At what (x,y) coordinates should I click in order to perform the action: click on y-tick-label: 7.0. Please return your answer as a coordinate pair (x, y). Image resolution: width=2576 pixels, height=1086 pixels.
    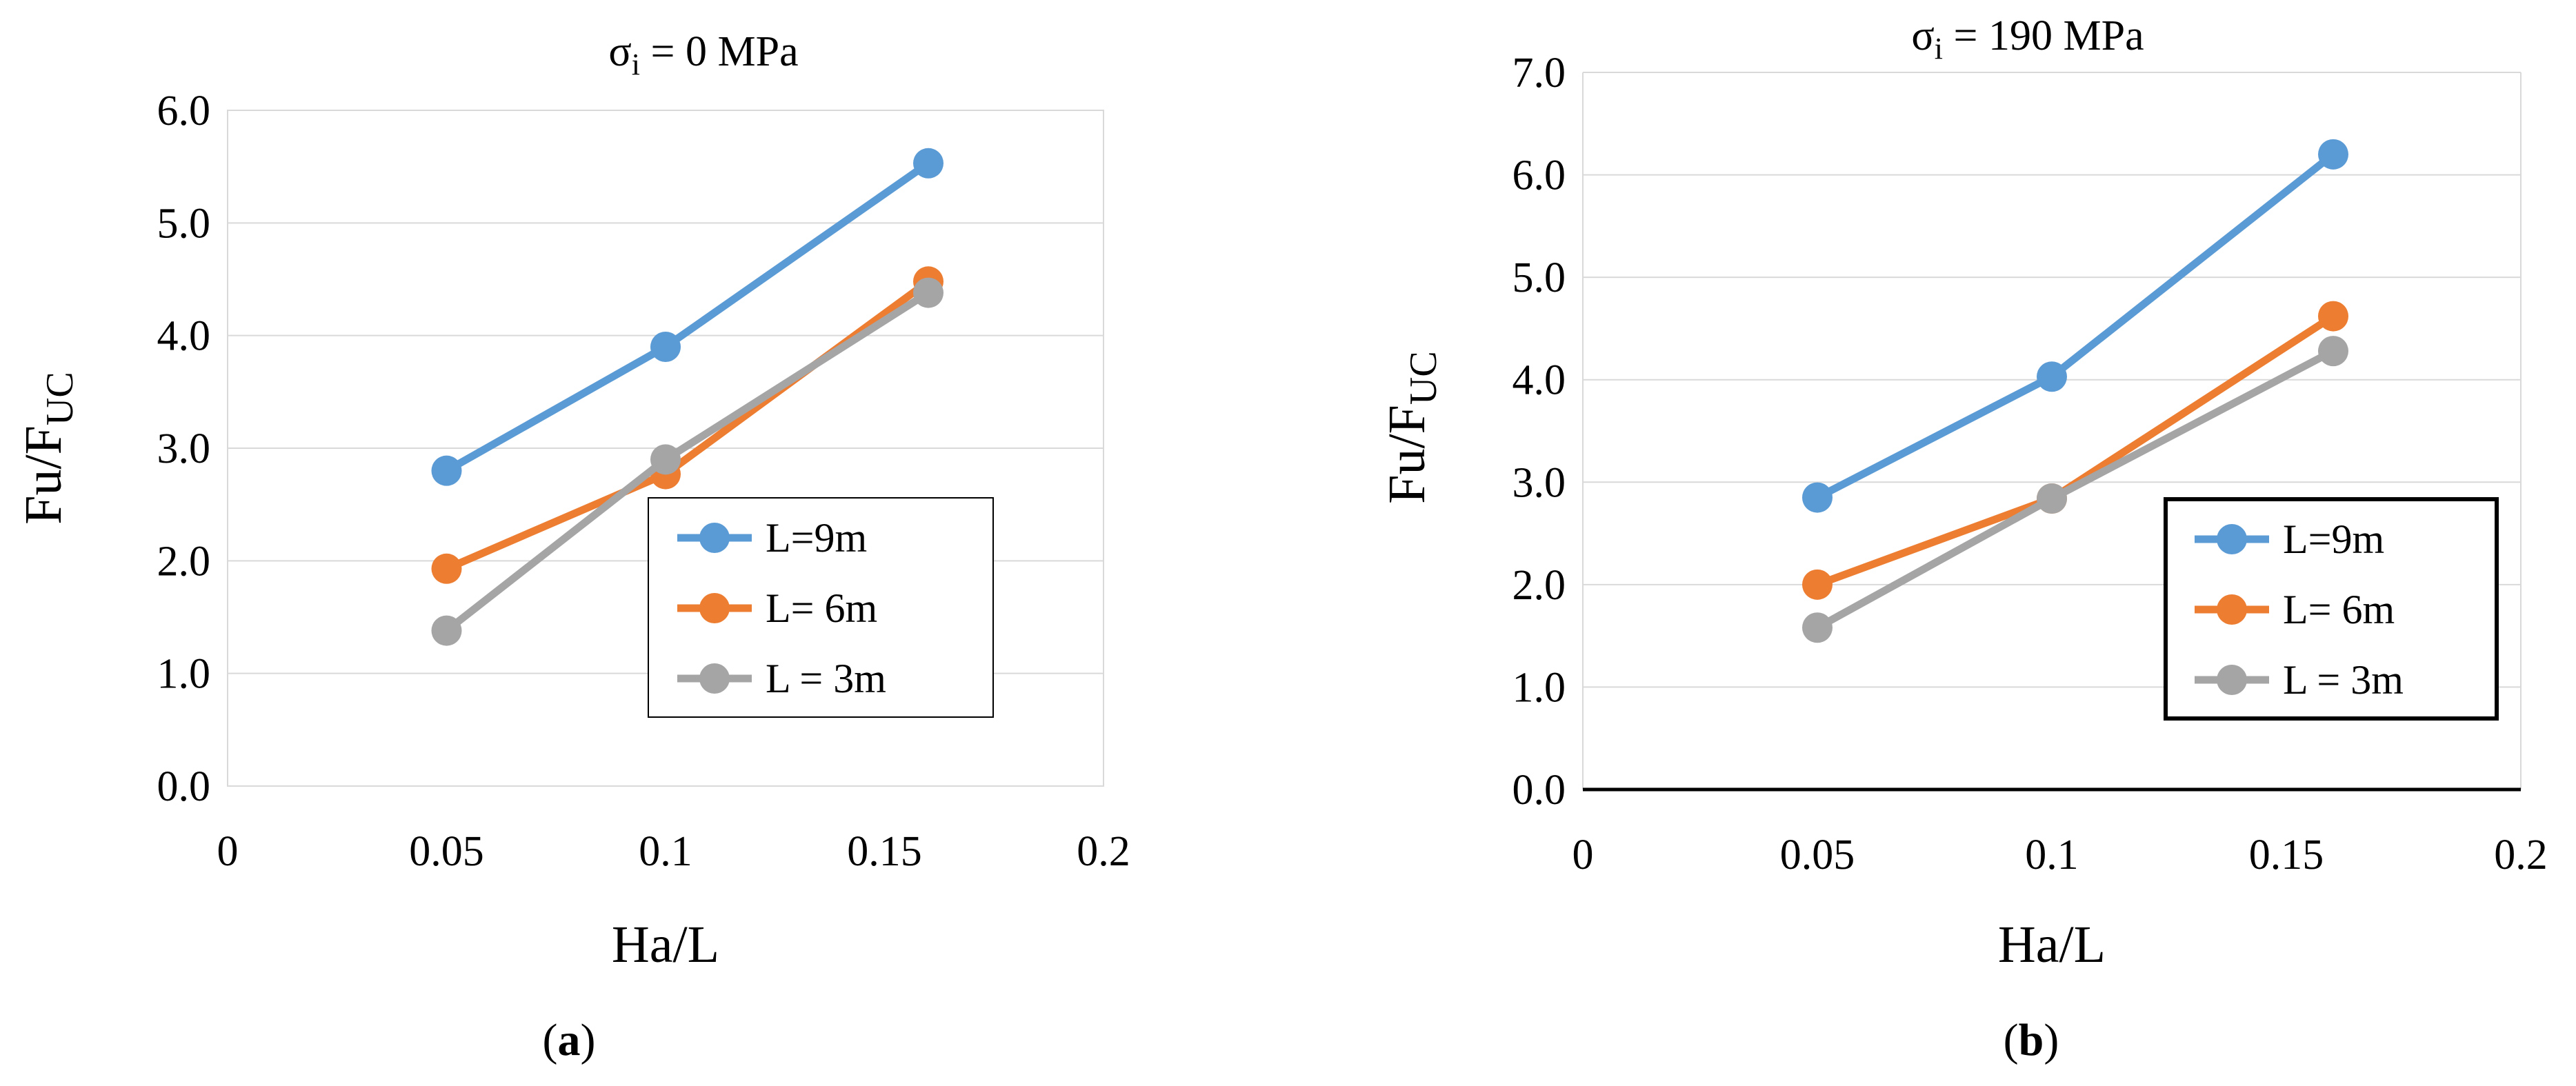
    Looking at the image, I should click on (1539, 73).